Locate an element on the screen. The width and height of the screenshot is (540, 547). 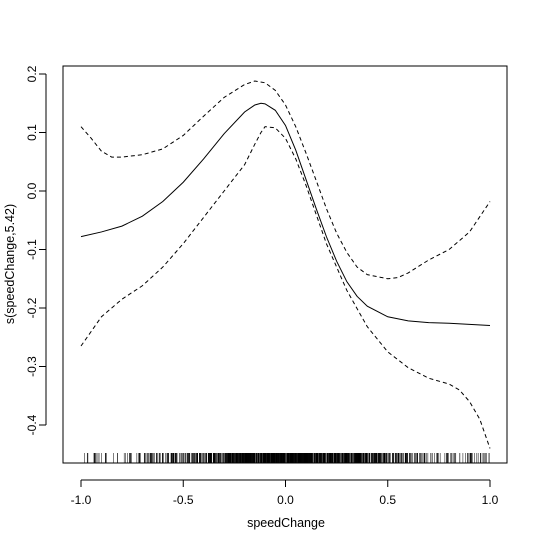
y-tick-label: 0.1 is located at coordinates (32, 132).